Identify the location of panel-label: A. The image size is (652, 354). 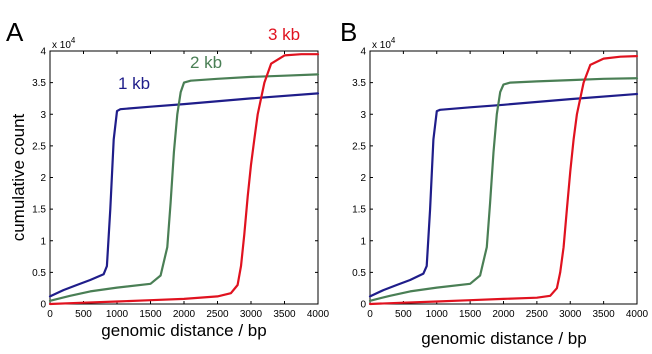
(15, 32).